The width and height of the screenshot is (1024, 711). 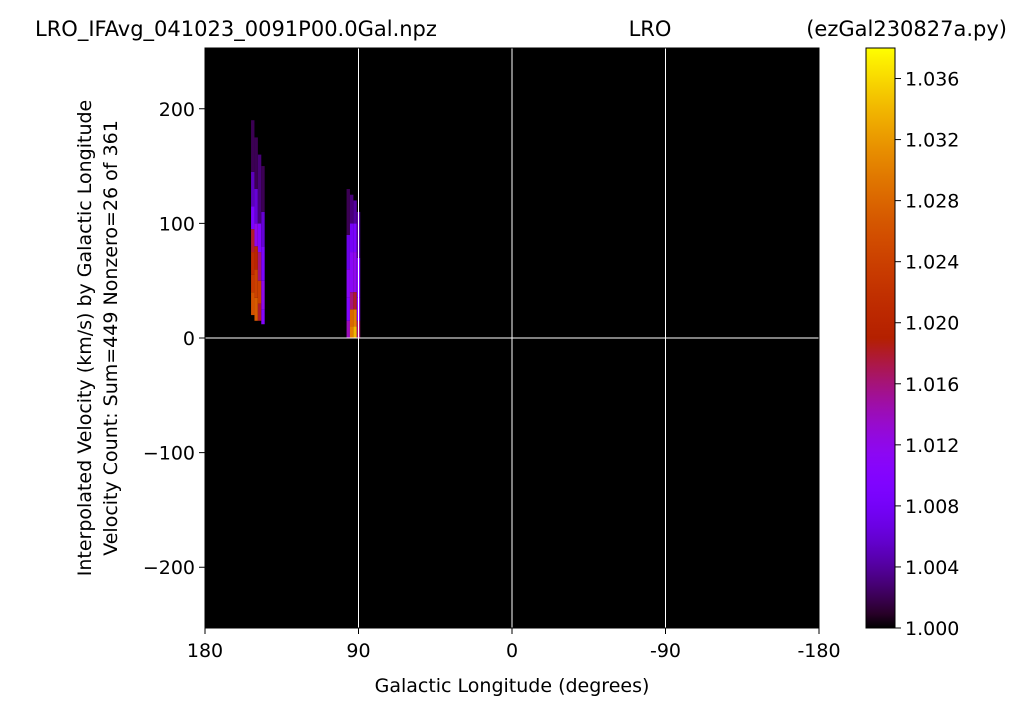 What do you see at coordinates (932, 141) in the screenshot?
I see `colorbar-tick-label: 1.032` at bounding box center [932, 141].